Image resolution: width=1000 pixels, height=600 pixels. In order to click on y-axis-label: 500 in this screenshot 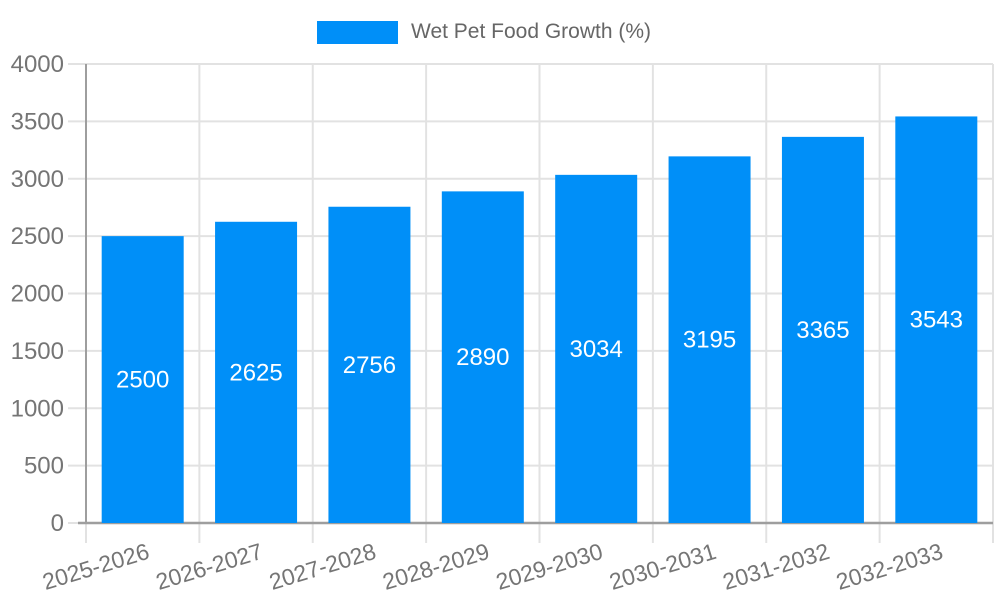, I will do `click(44, 466)`.